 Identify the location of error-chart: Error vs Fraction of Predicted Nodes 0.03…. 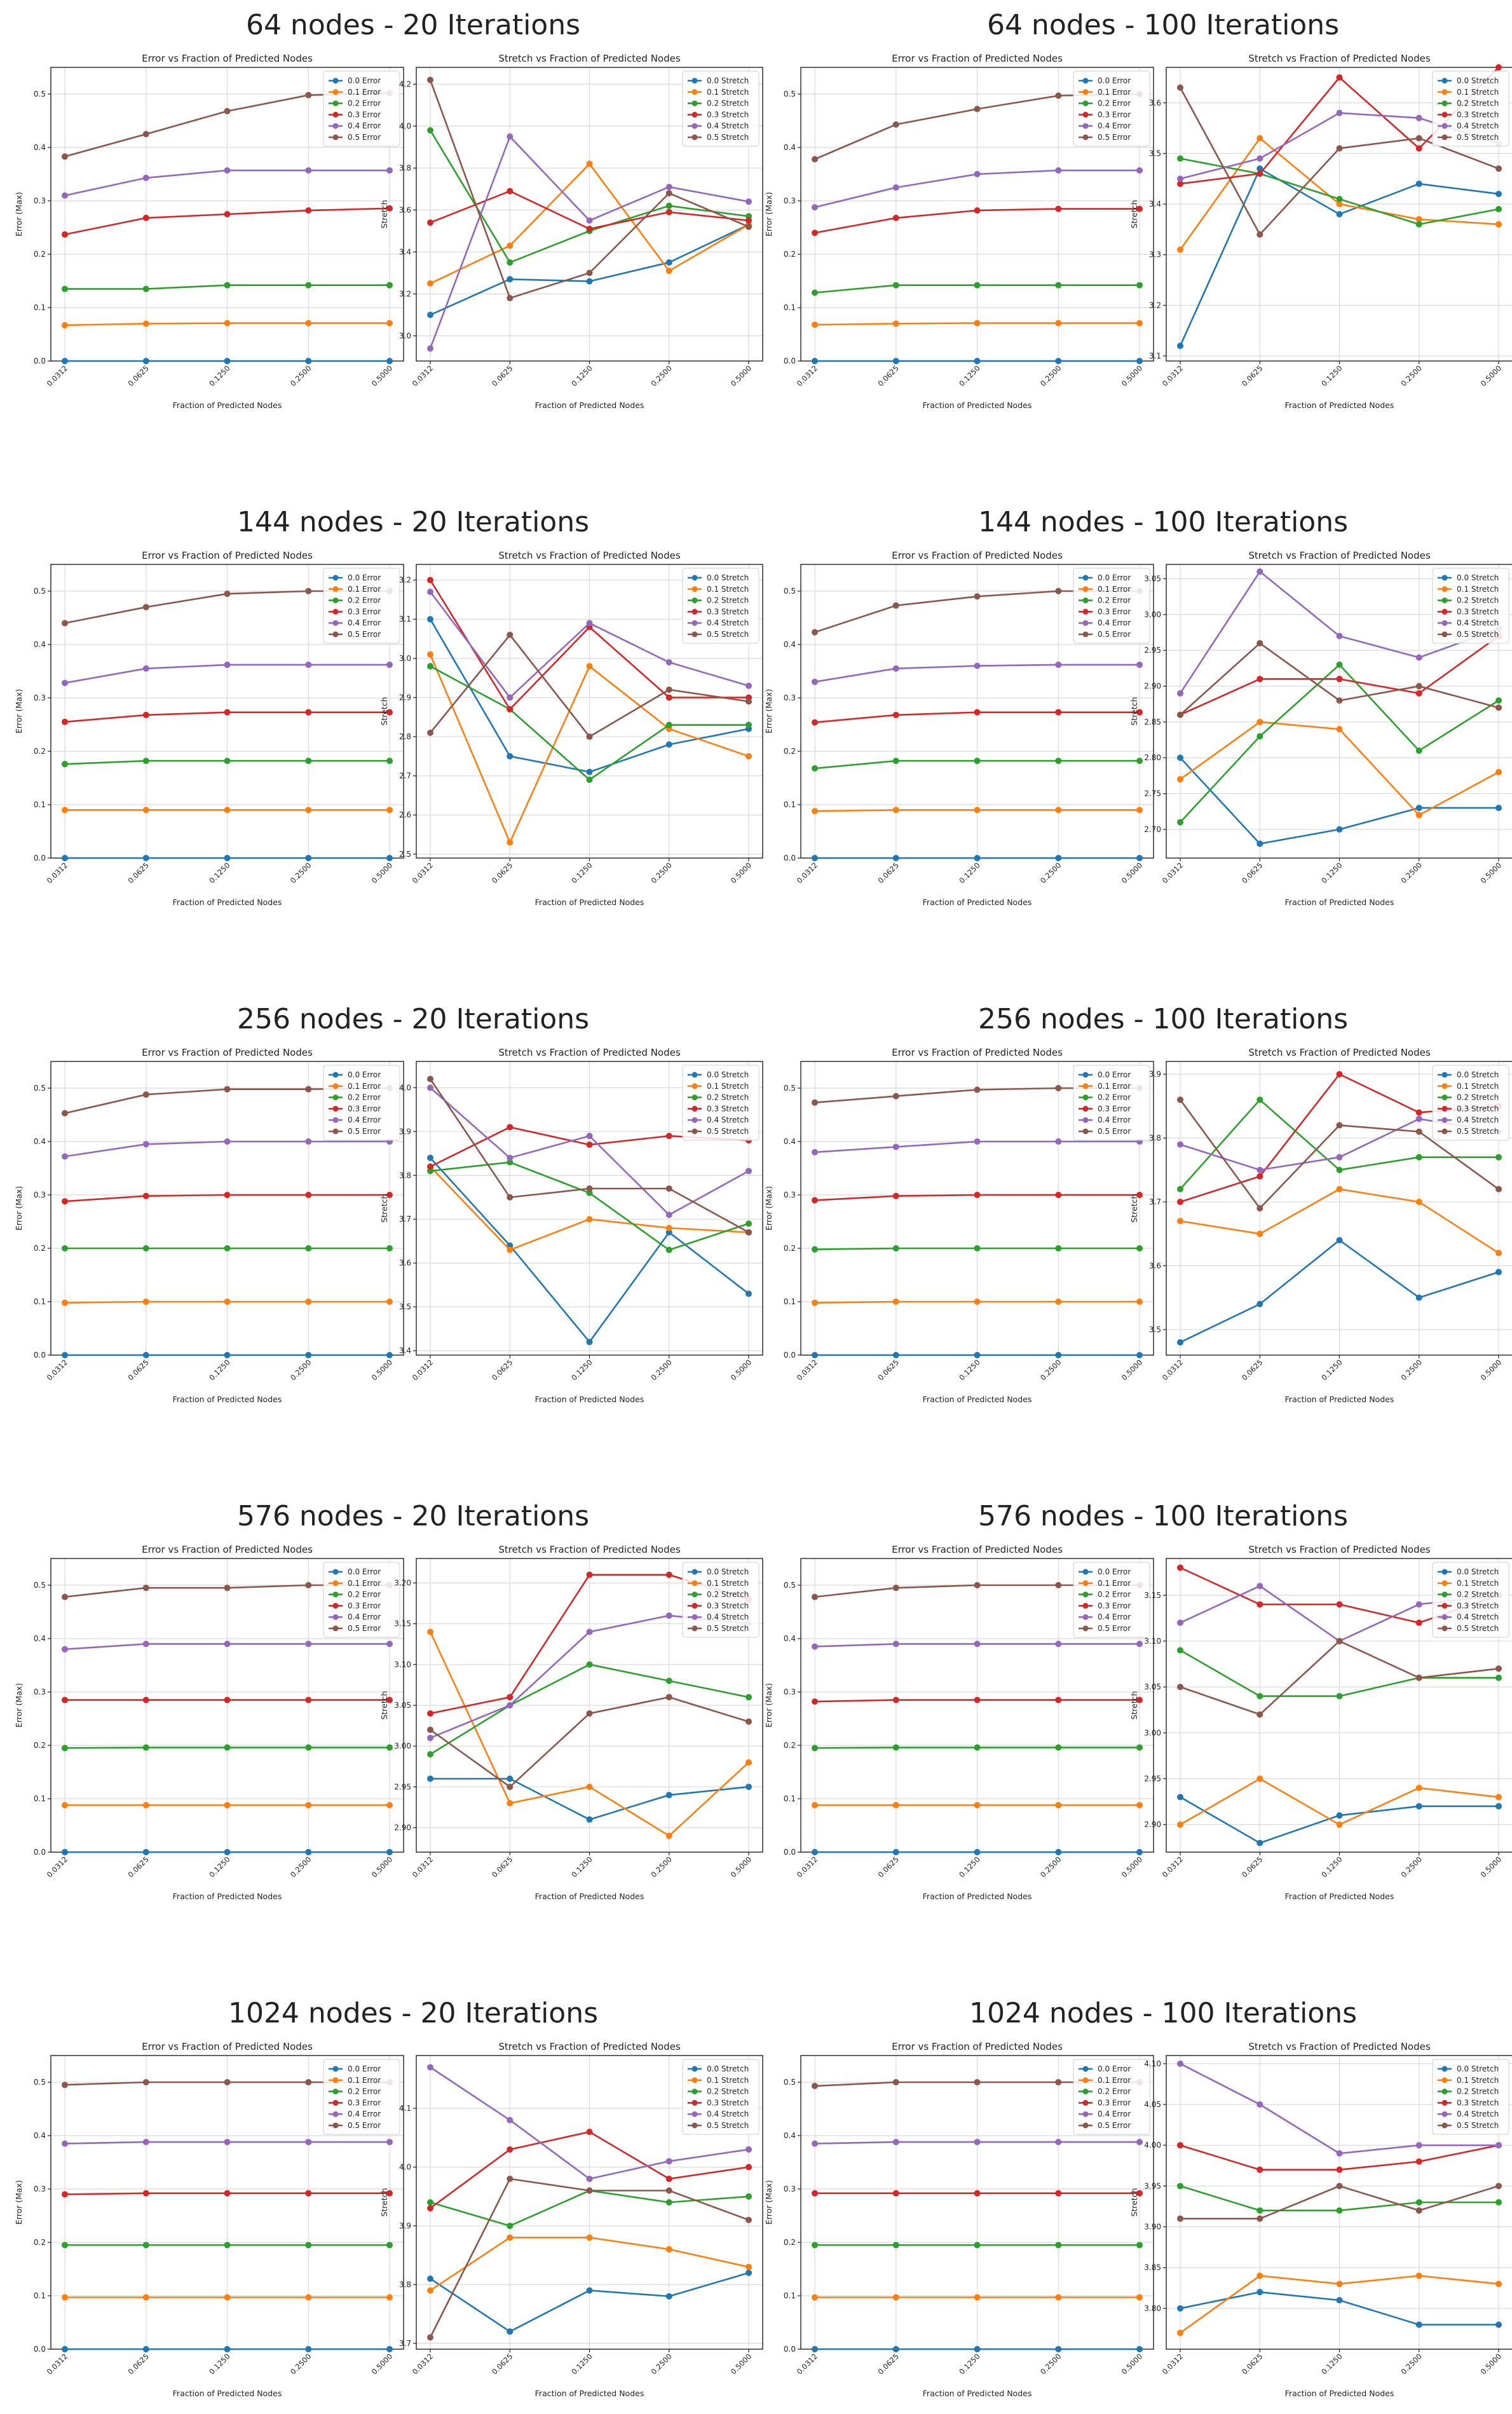
(959, 728).